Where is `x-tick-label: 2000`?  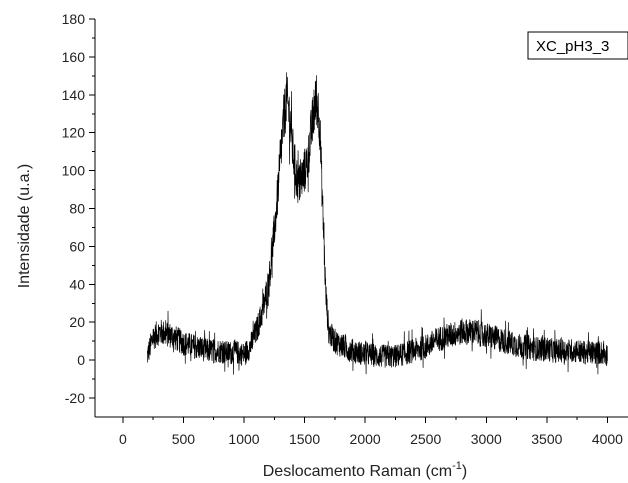
x-tick-label: 2000 is located at coordinates (365, 439).